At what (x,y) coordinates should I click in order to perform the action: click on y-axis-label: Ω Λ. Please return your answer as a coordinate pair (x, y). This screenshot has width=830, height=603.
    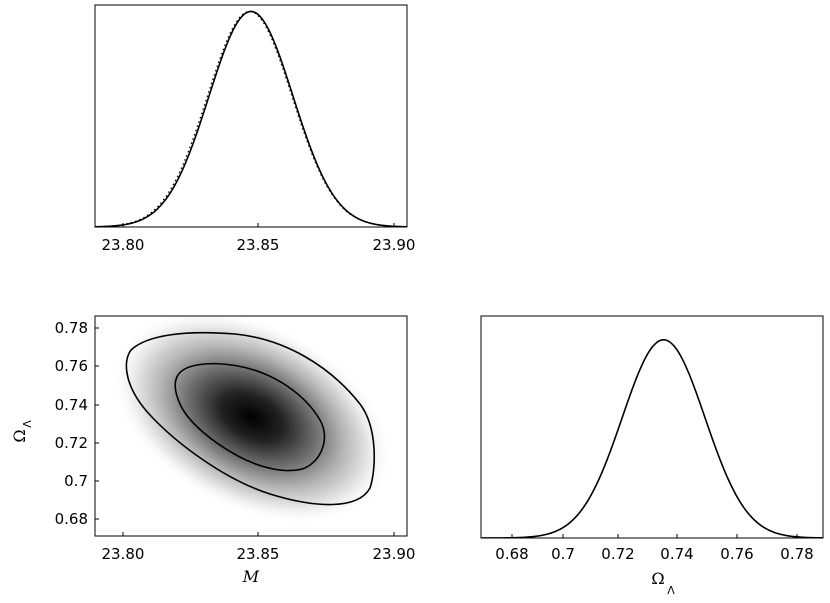
    Looking at the image, I should click on (22, 431).